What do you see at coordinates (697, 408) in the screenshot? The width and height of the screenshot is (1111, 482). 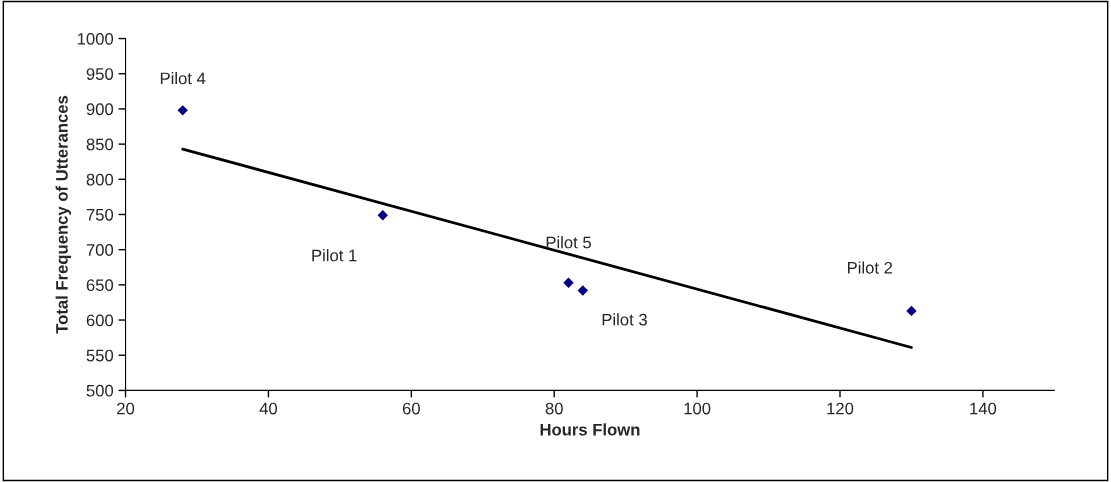 I see `x-tick-label: 100` at bounding box center [697, 408].